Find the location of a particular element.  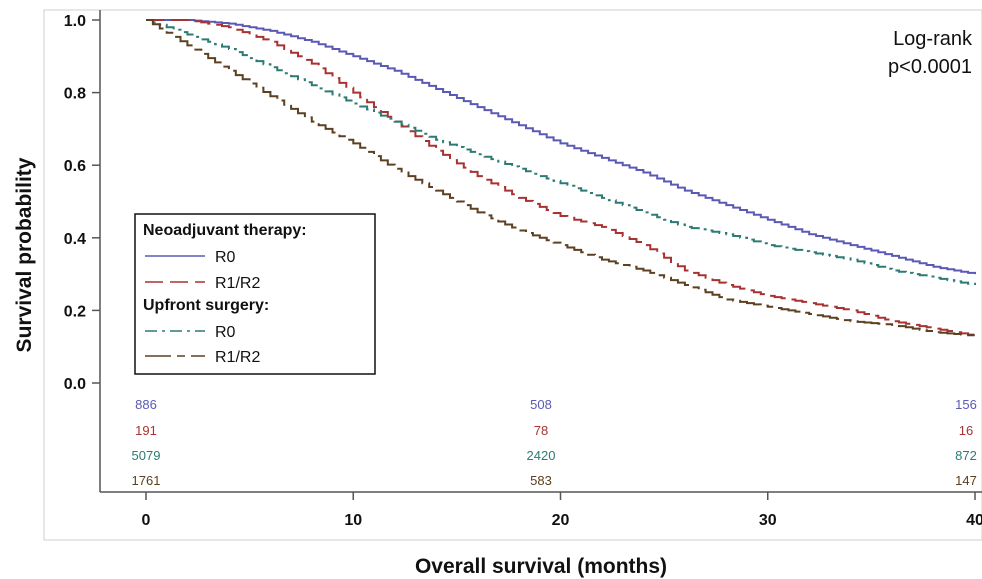

risk-count: 508 is located at coordinates (541, 404).